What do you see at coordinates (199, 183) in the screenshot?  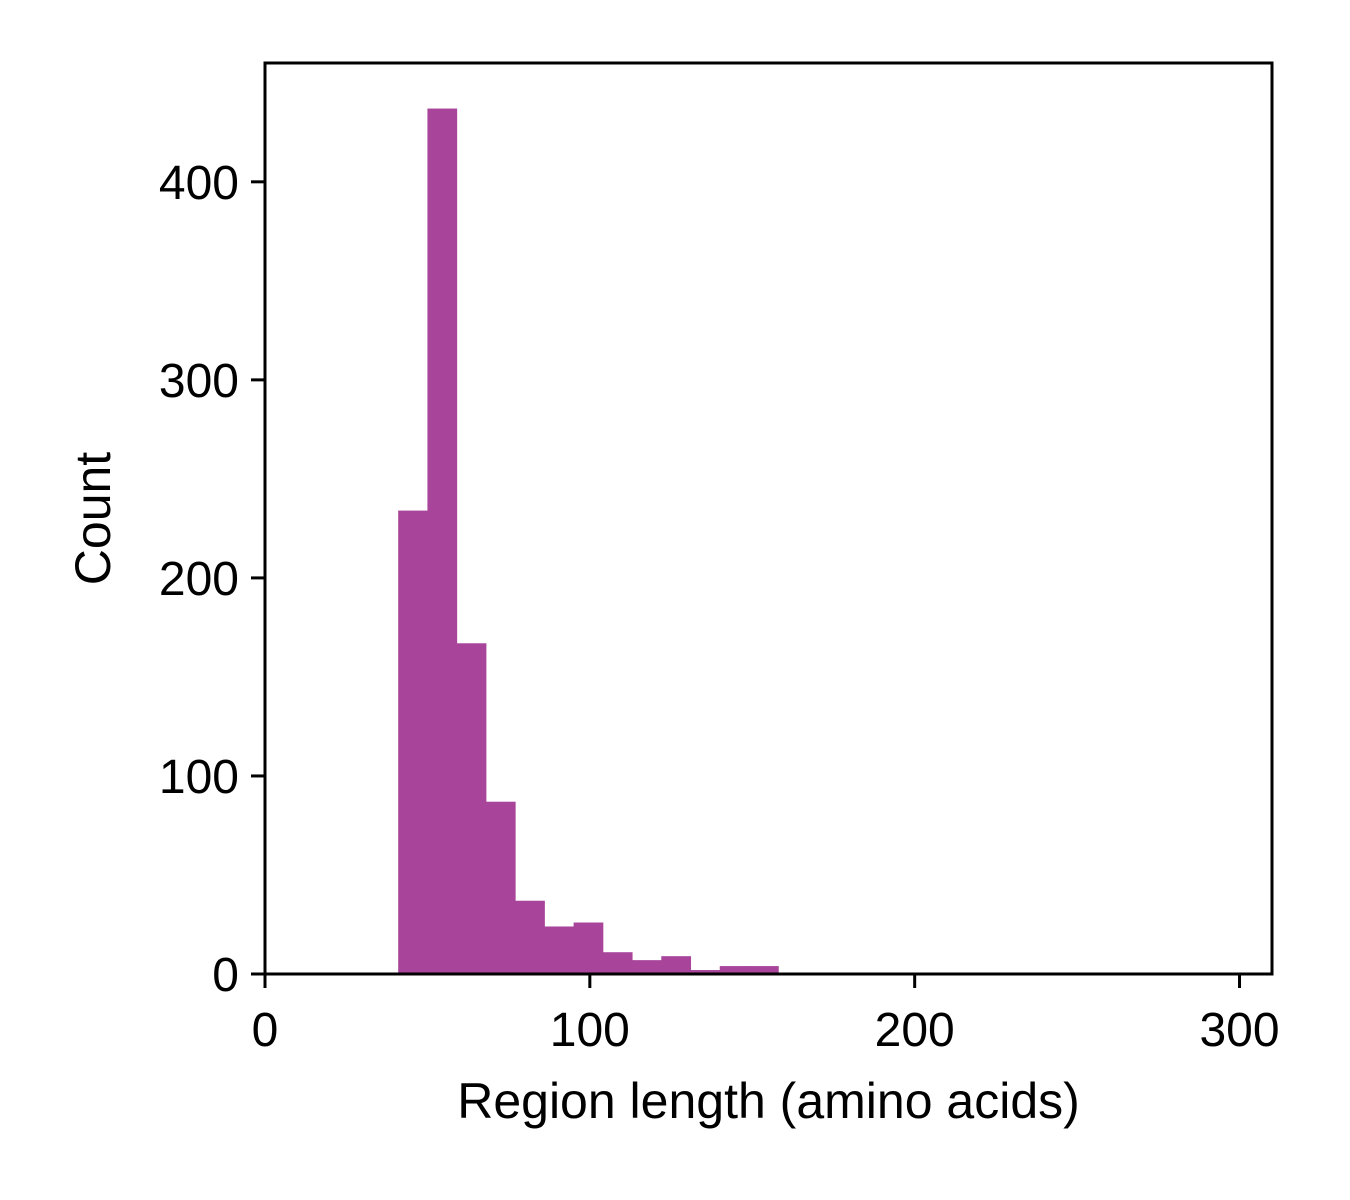 I see `y-tick-label: 400` at bounding box center [199, 183].